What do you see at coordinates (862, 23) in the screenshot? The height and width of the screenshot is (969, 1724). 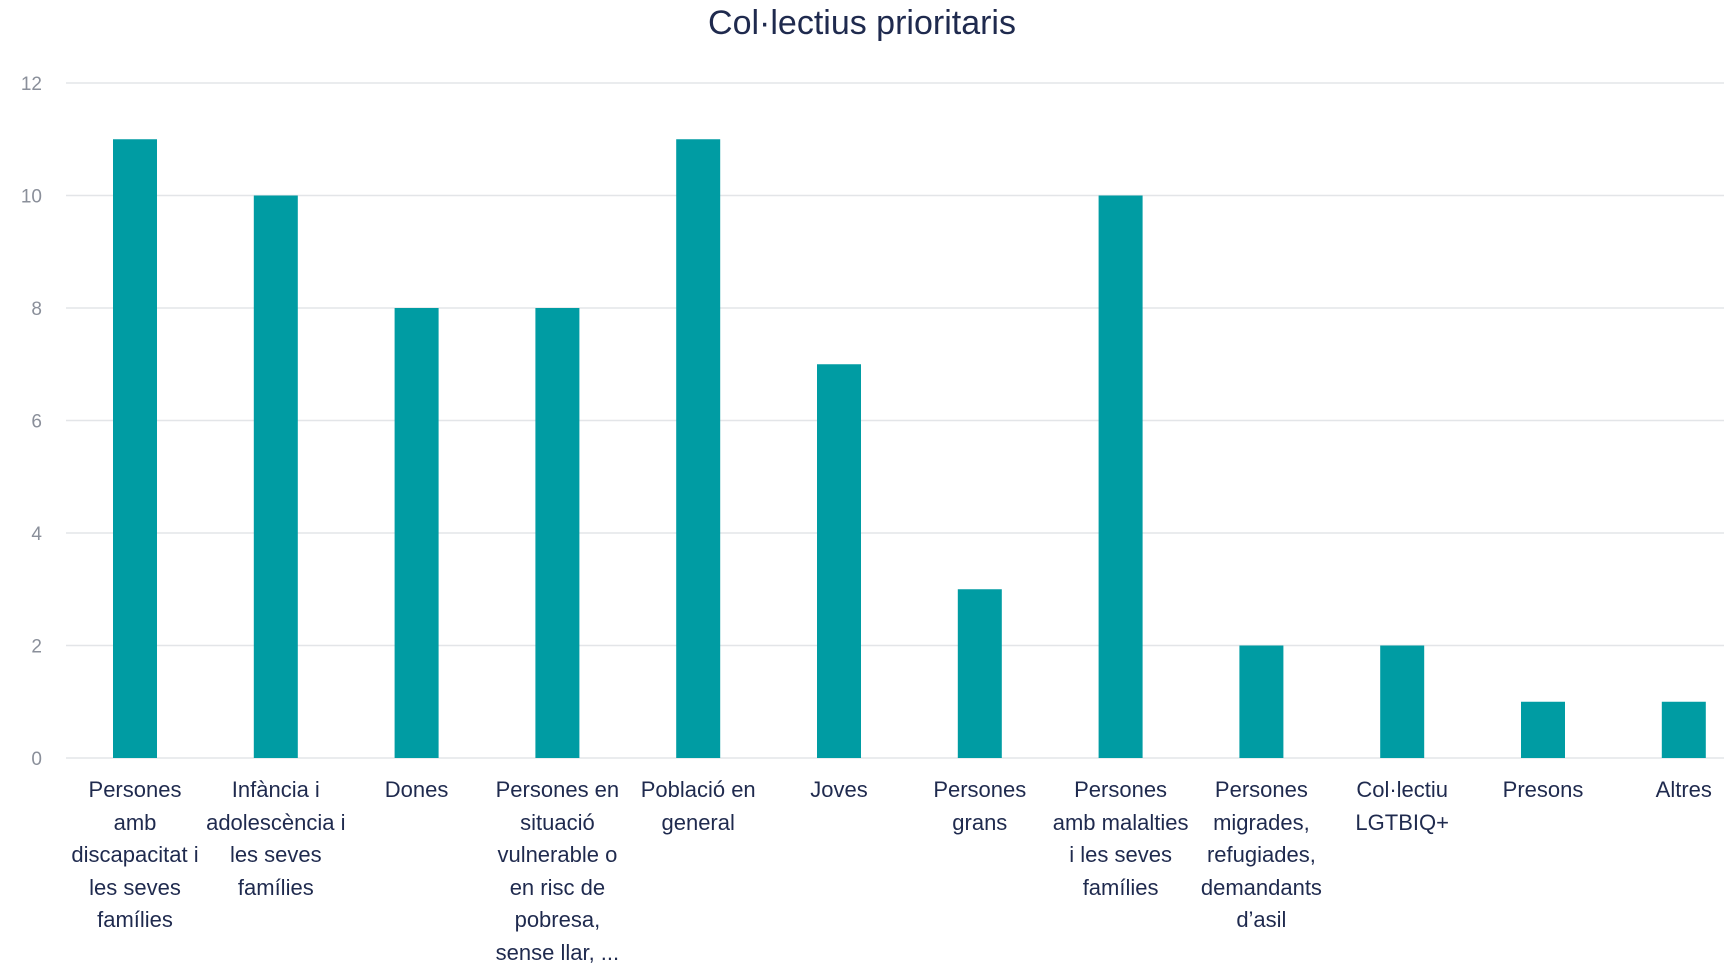 I see `chart-title: Col·lectius prioritaris` at bounding box center [862, 23].